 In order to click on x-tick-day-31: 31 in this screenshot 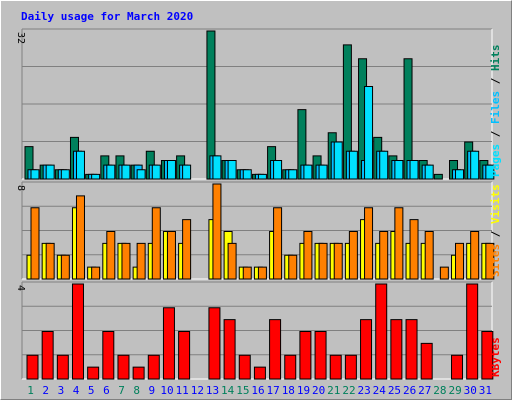, I will do `click(485, 390)`.